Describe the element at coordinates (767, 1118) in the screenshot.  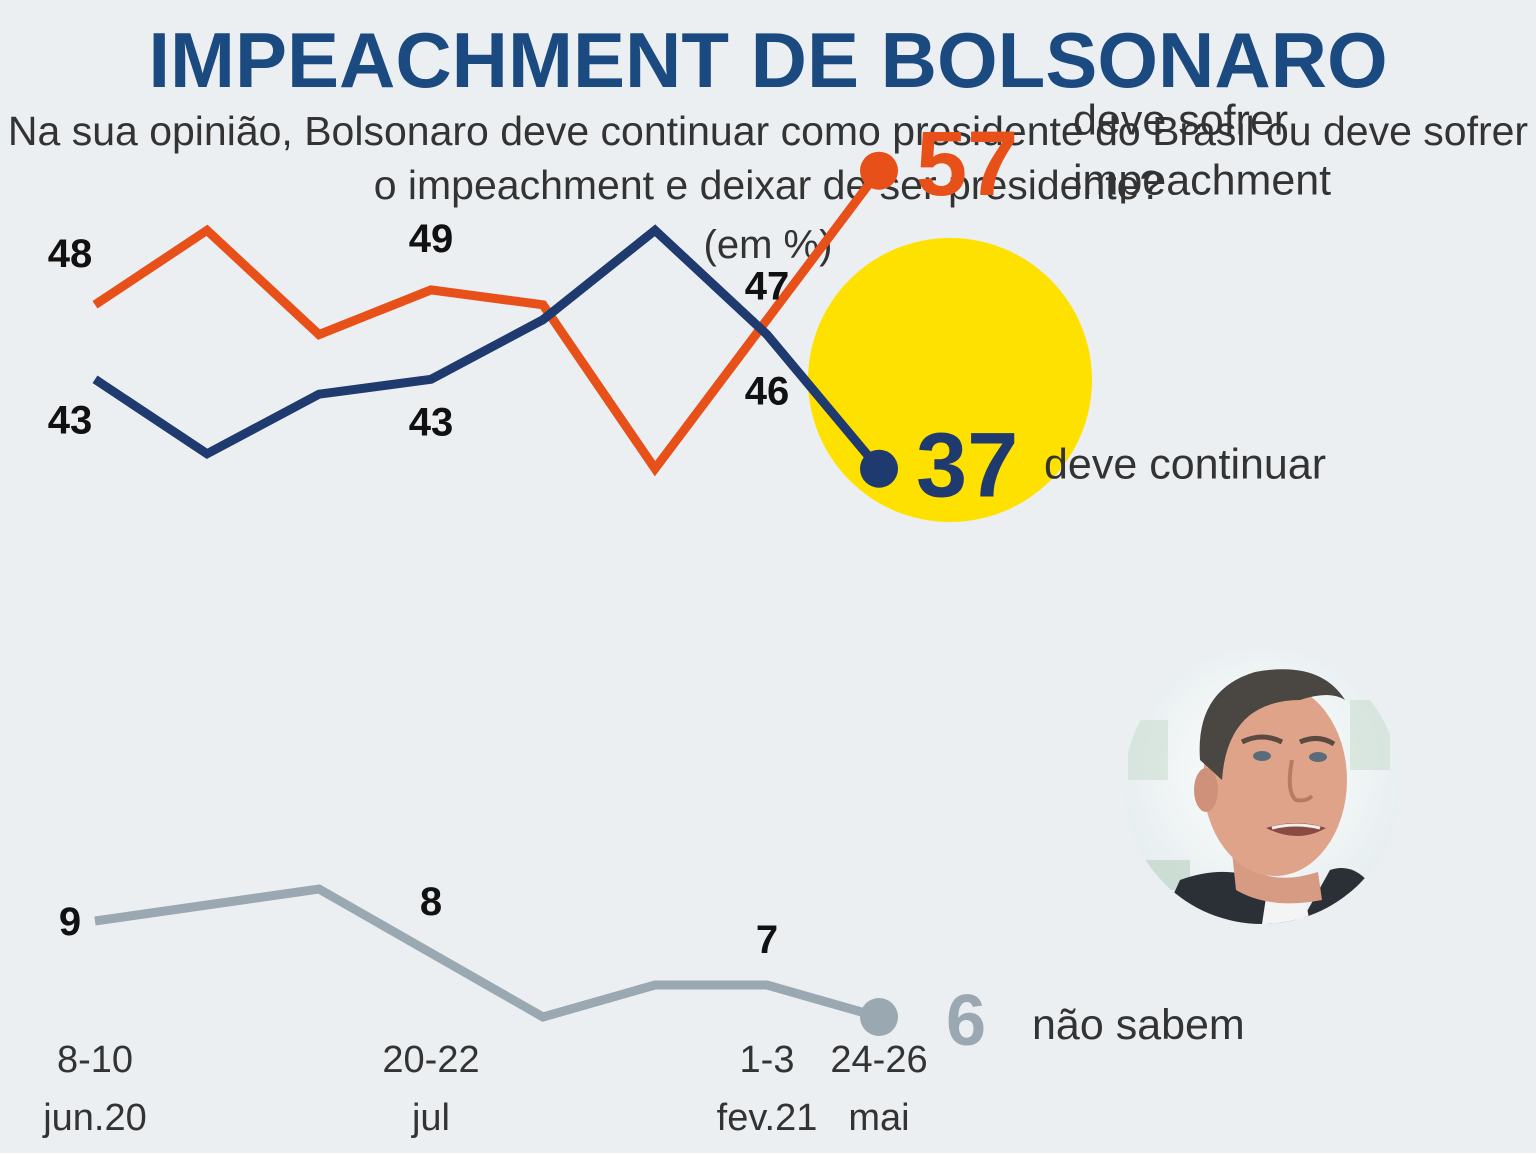
I see `x-tick-label-line2: fev.21` at that location.